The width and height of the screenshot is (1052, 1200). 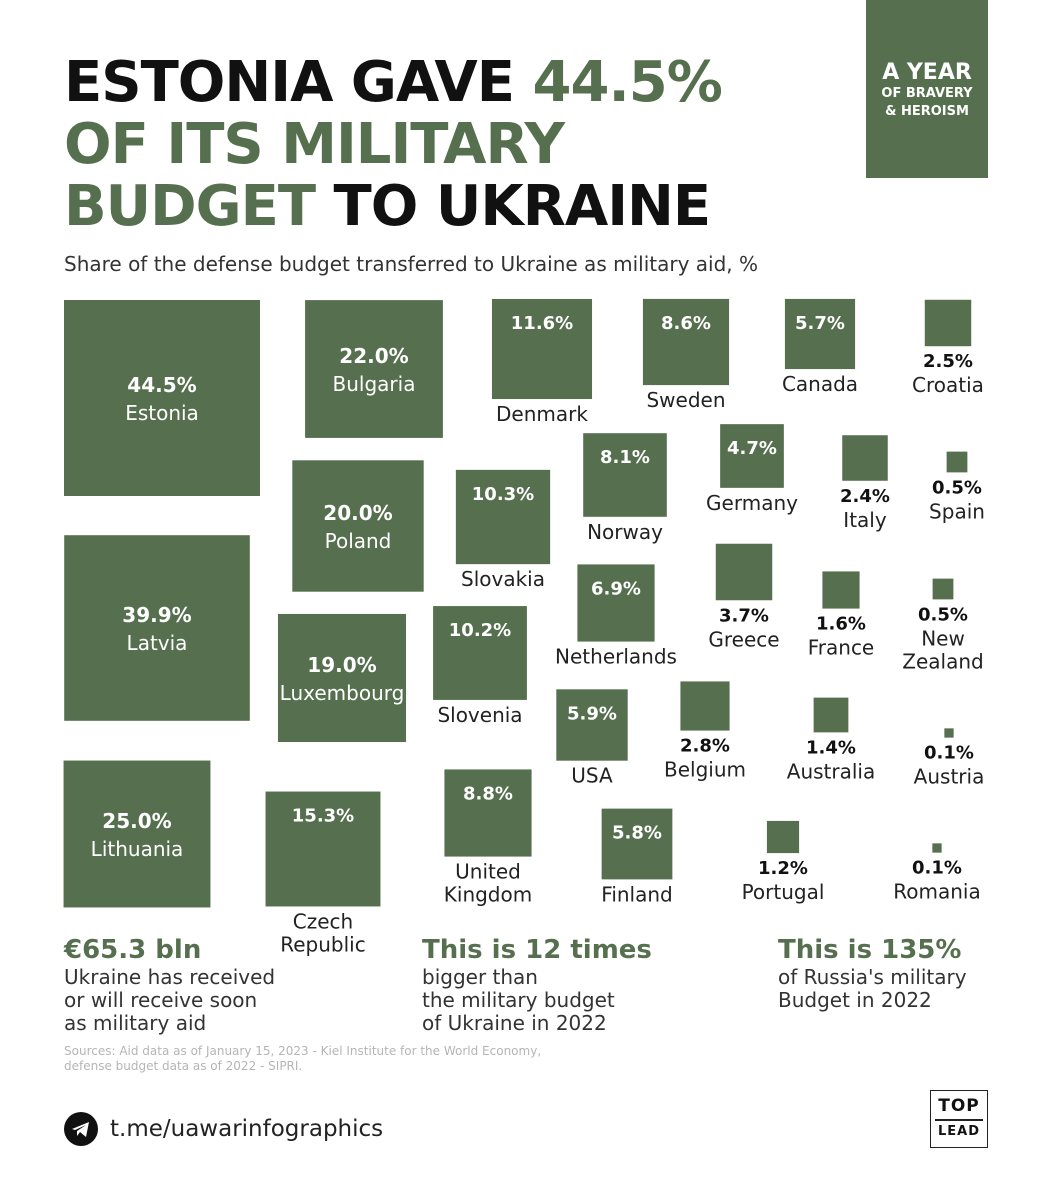 I want to click on value-label-france: 1.6%, so click(x=841, y=624).